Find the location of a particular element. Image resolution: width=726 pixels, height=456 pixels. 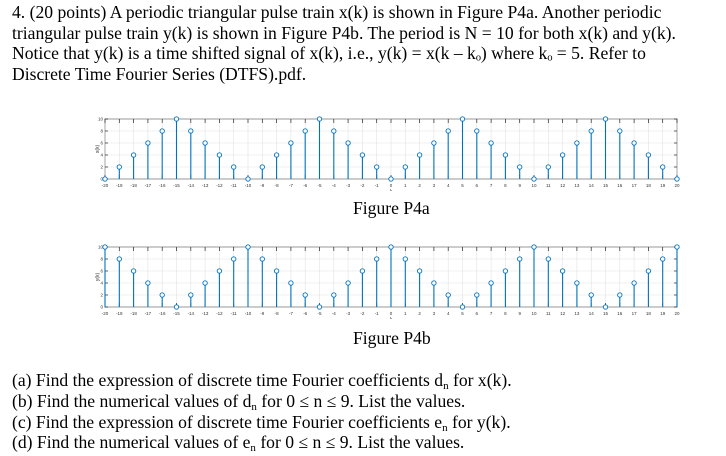

p4a-x-tick-label: 9 is located at coordinates (519, 185).